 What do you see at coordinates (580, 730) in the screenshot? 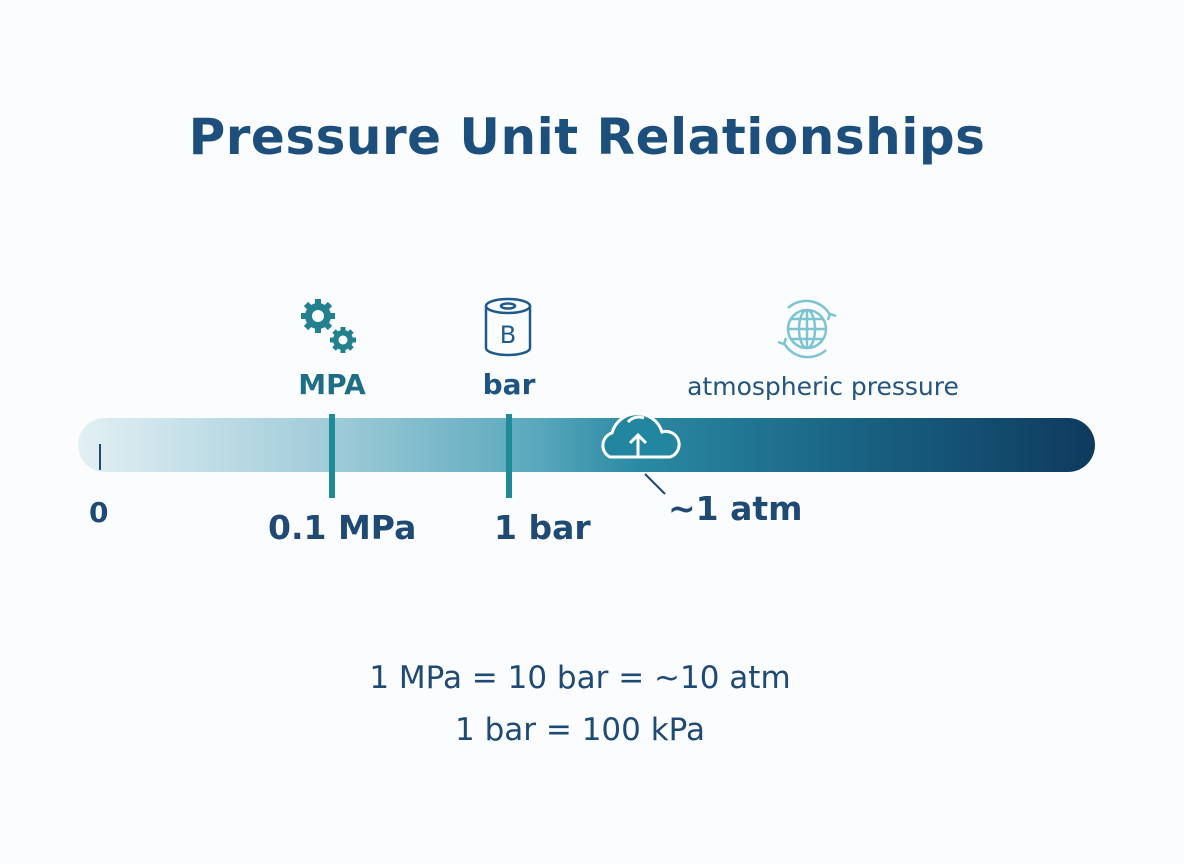
I see `equation-bar: 1 bar = 100 kPa` at bounding box center [580, 730].